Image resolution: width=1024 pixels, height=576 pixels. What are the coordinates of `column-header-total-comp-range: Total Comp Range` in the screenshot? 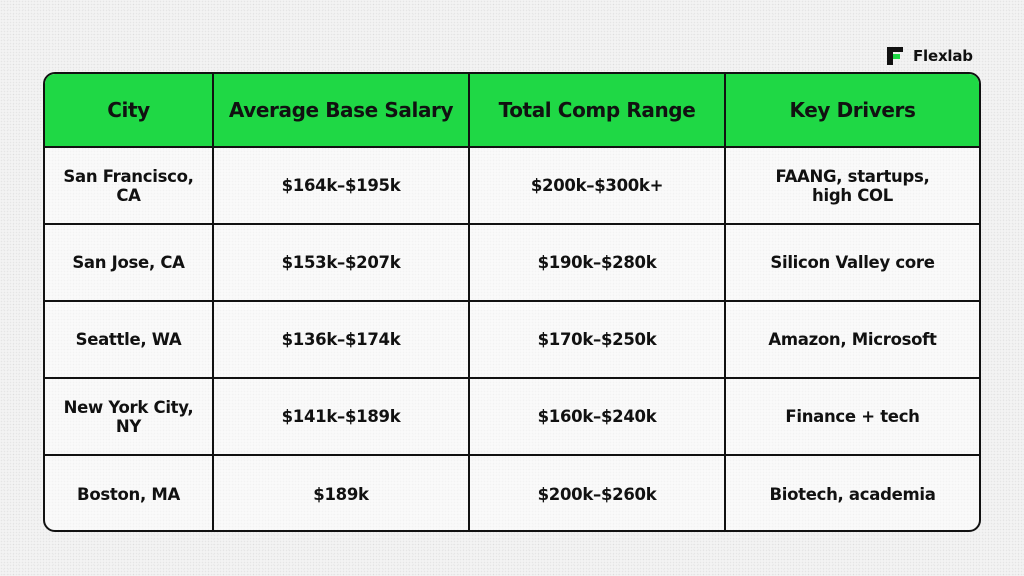 It's located at (597, 111).